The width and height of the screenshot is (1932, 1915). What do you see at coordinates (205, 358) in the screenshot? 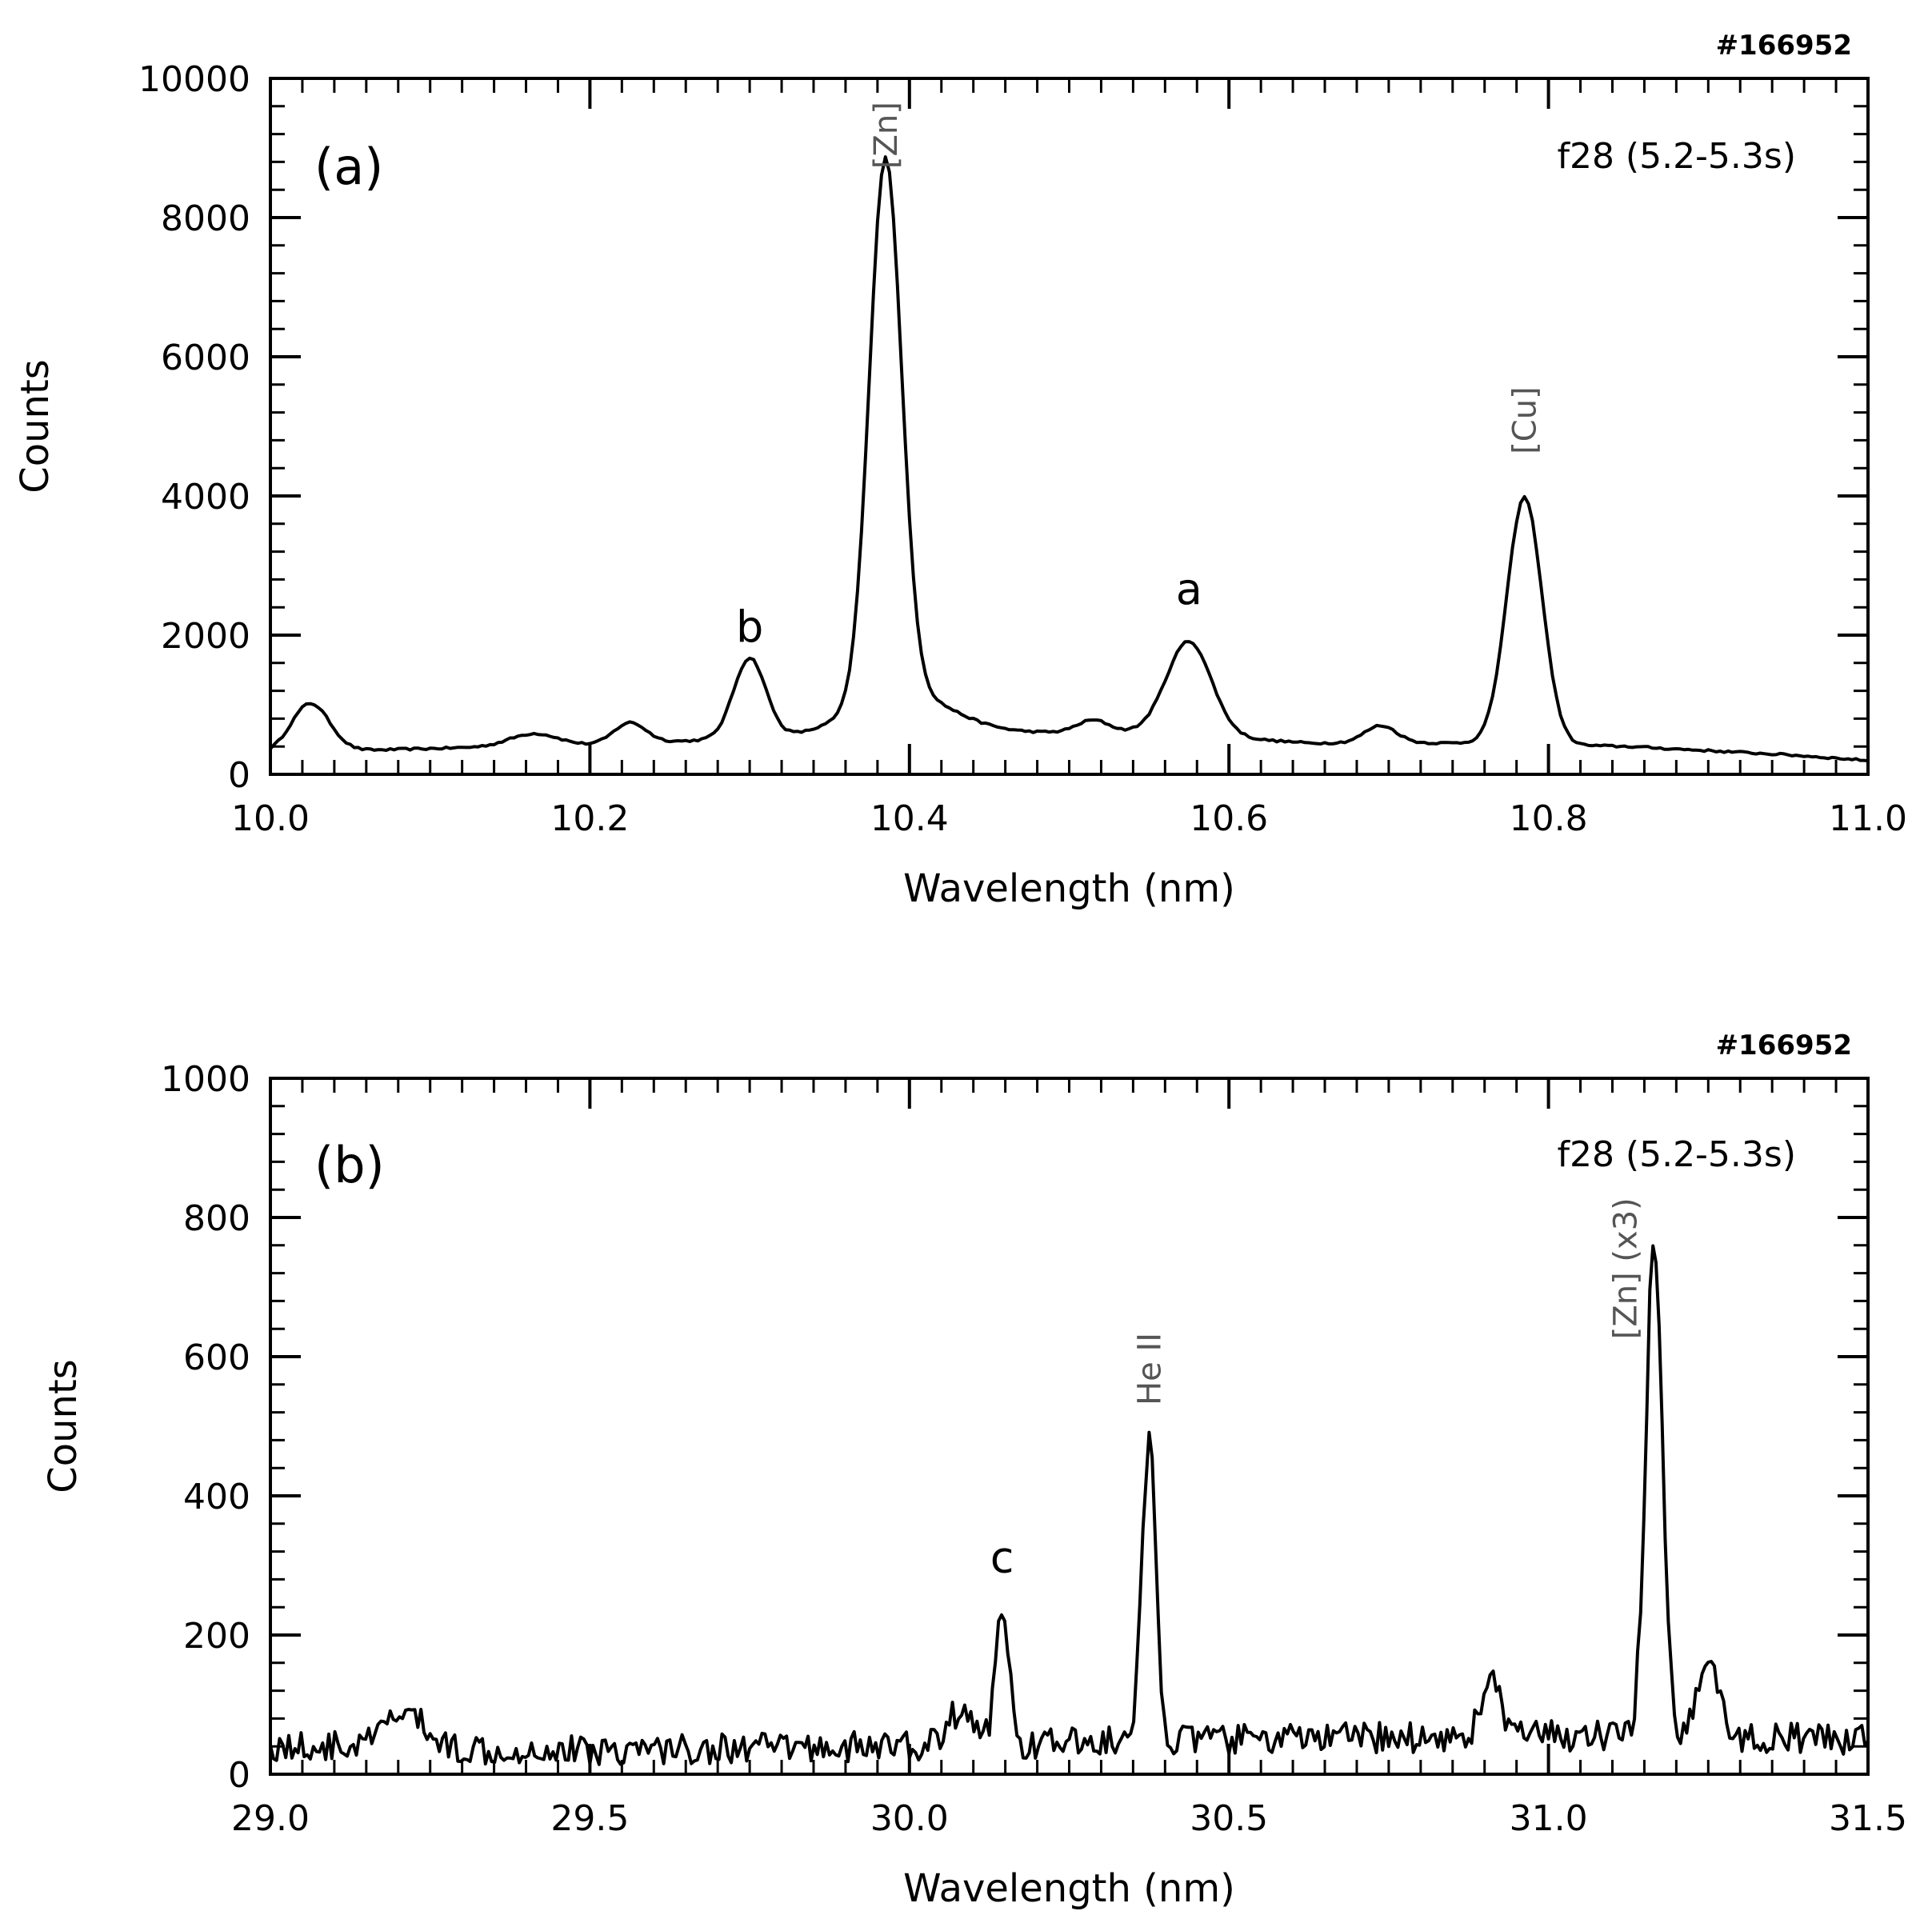
I see `y-tick-label: 6000` at bounding box center [205, 358].